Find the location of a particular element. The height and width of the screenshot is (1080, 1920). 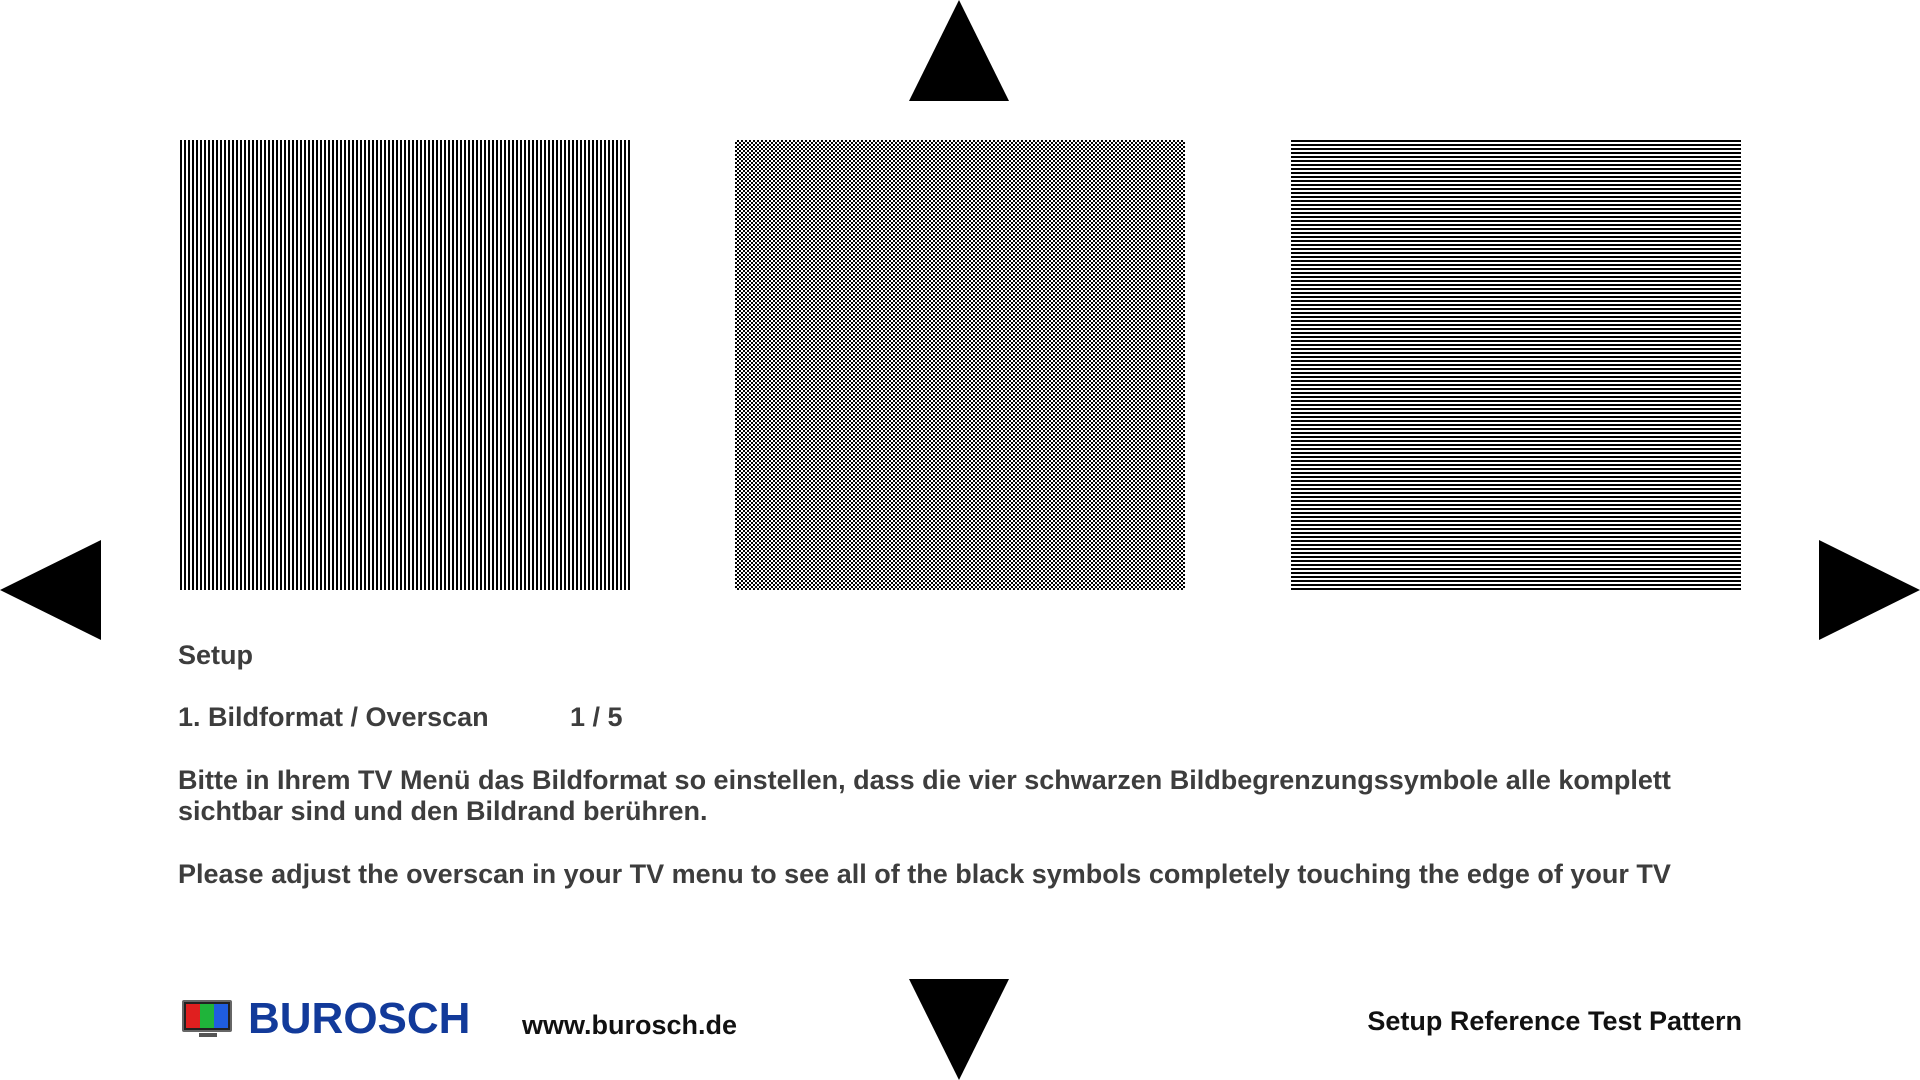

burosch-logo: BUROSCH is located at coordinates (326, 1019).